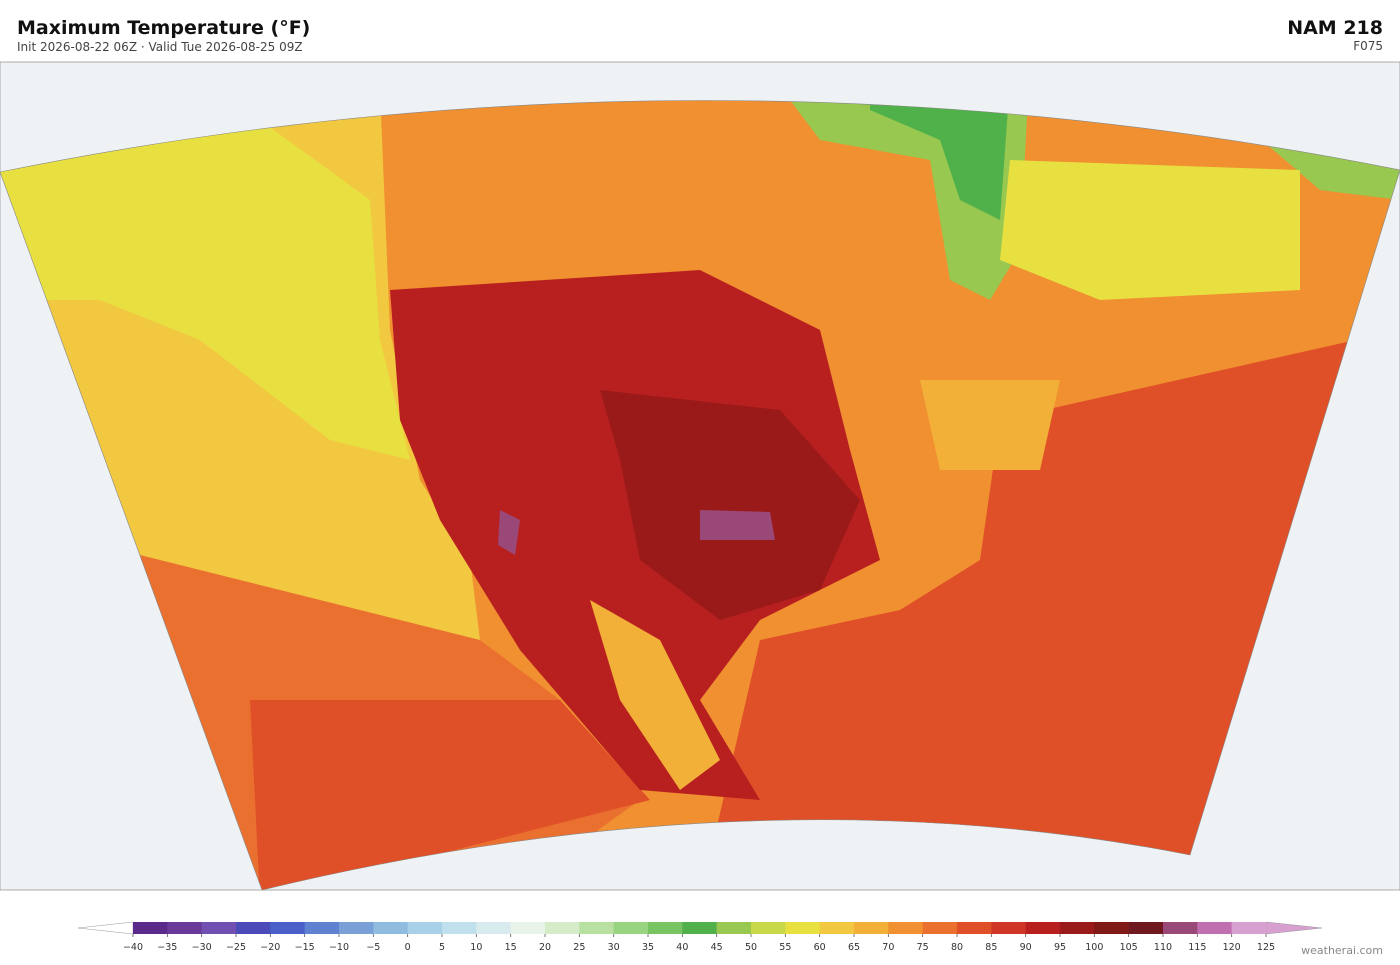 This screenshot has width=1400, height=965. Describe the element at coordinates (923, 947) in the screenshot. I see `colorbar-tick-label: 75` at that location.